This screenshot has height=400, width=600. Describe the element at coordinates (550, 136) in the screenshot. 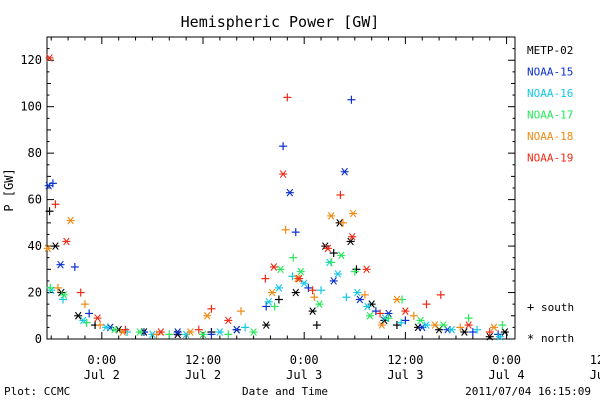

I see `legend-entry: NOAA-18` at that location.